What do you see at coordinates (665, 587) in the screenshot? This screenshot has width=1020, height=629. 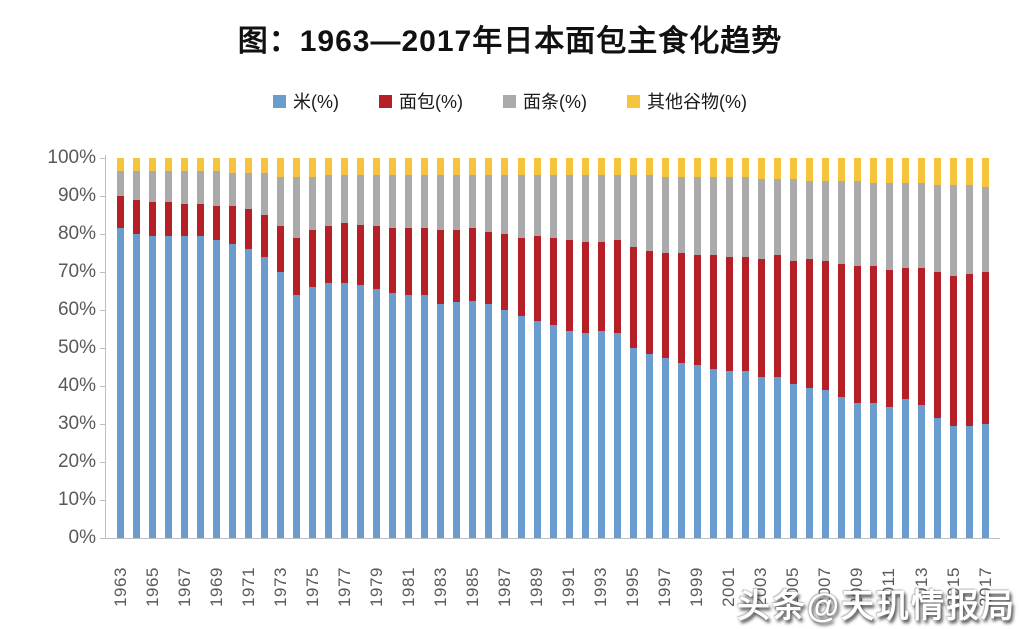 I see `x-axis-label: 1997` at bounding box center [665, 587].